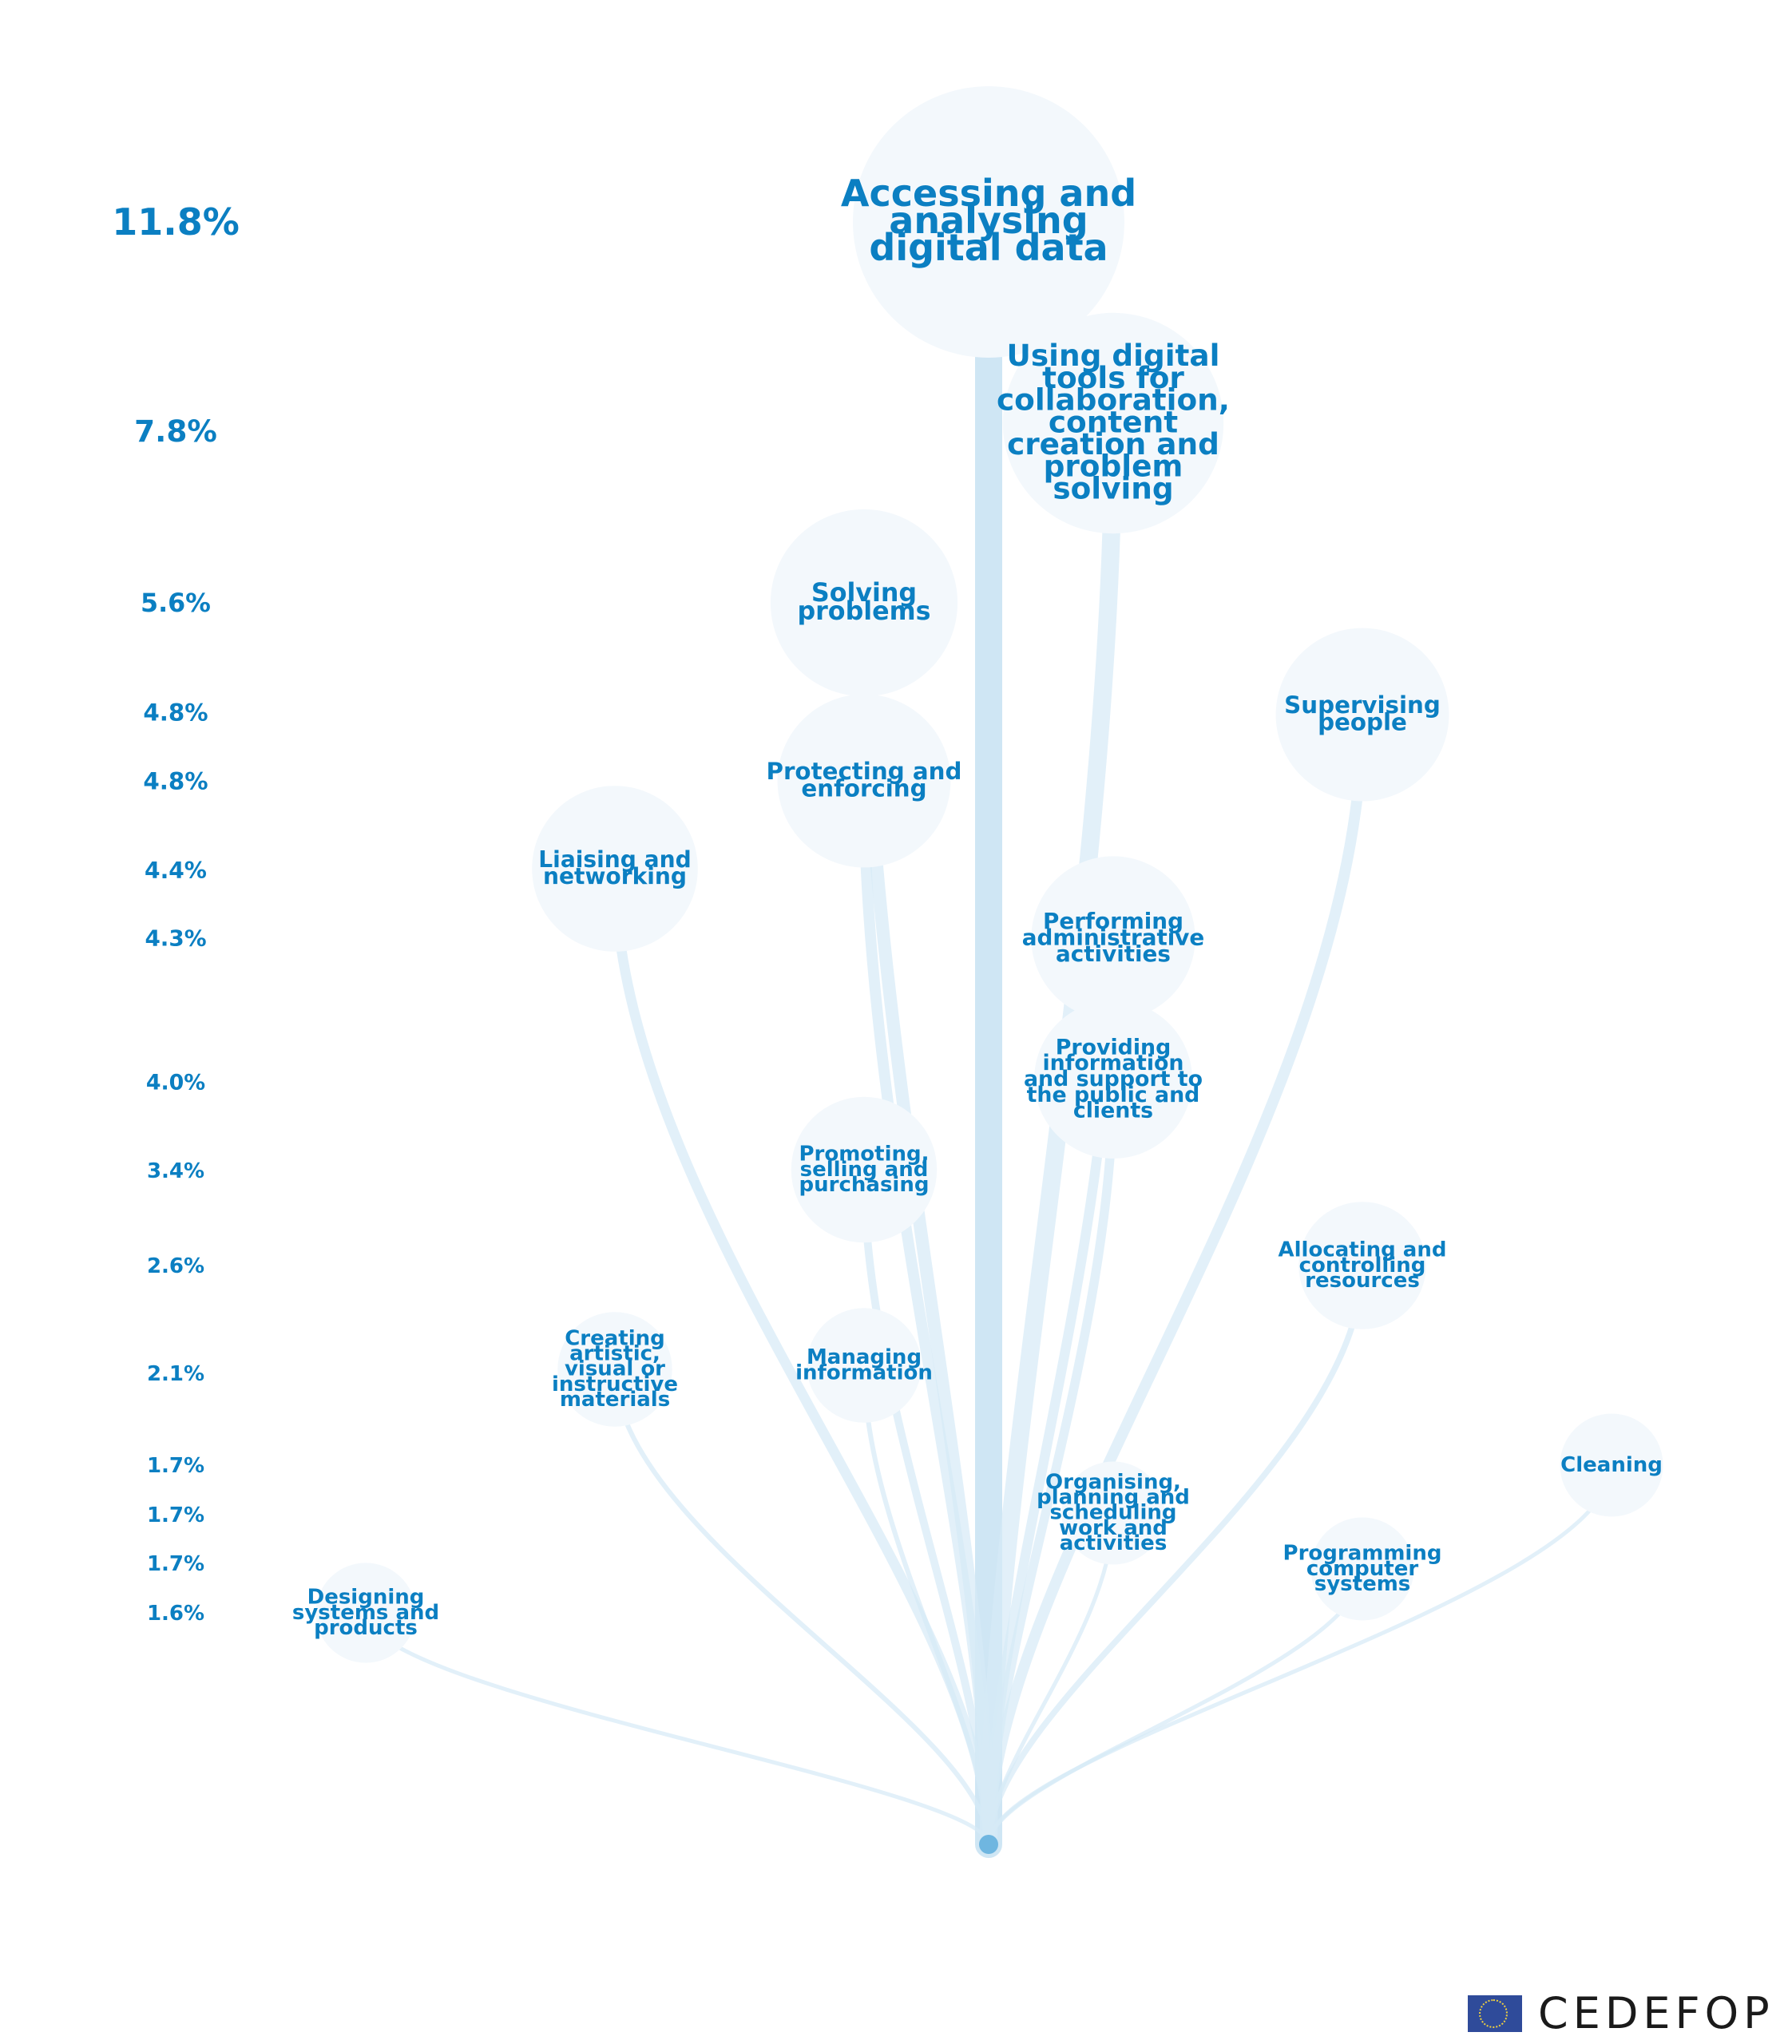  Describe the element at coordinates (864, 611) in the screenshot. I see `label-line: problems` at that location.